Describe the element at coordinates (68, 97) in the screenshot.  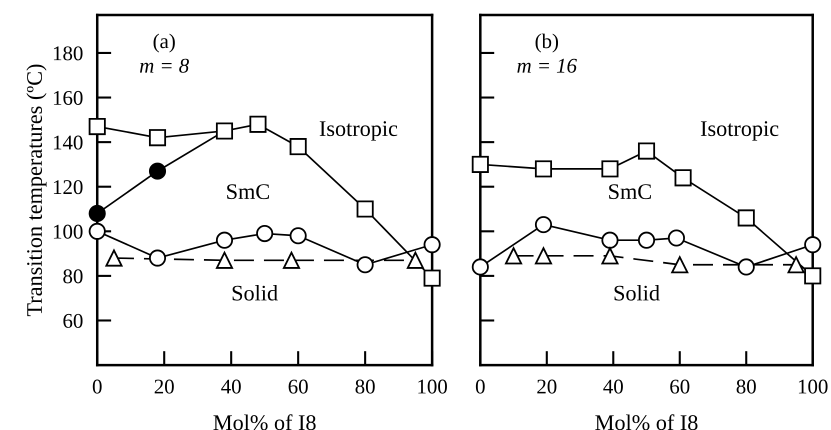
I see `y-tick-label: 160` at that location.